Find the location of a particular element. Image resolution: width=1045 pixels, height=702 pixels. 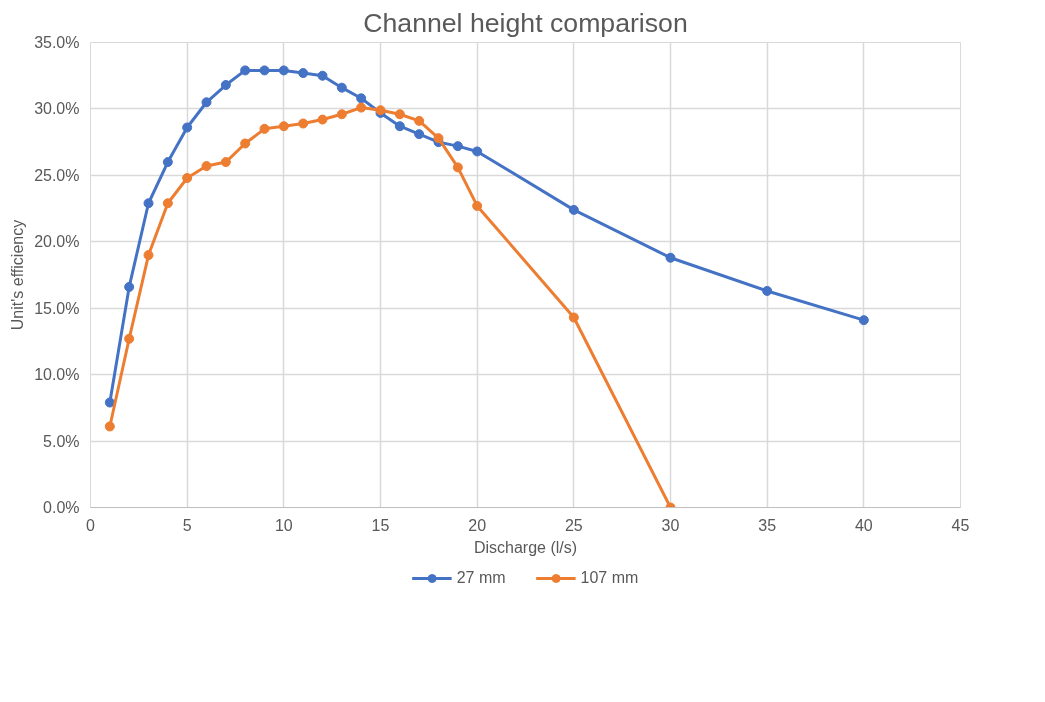

x-tick-label: 25 is located at coordinates (573, 525).